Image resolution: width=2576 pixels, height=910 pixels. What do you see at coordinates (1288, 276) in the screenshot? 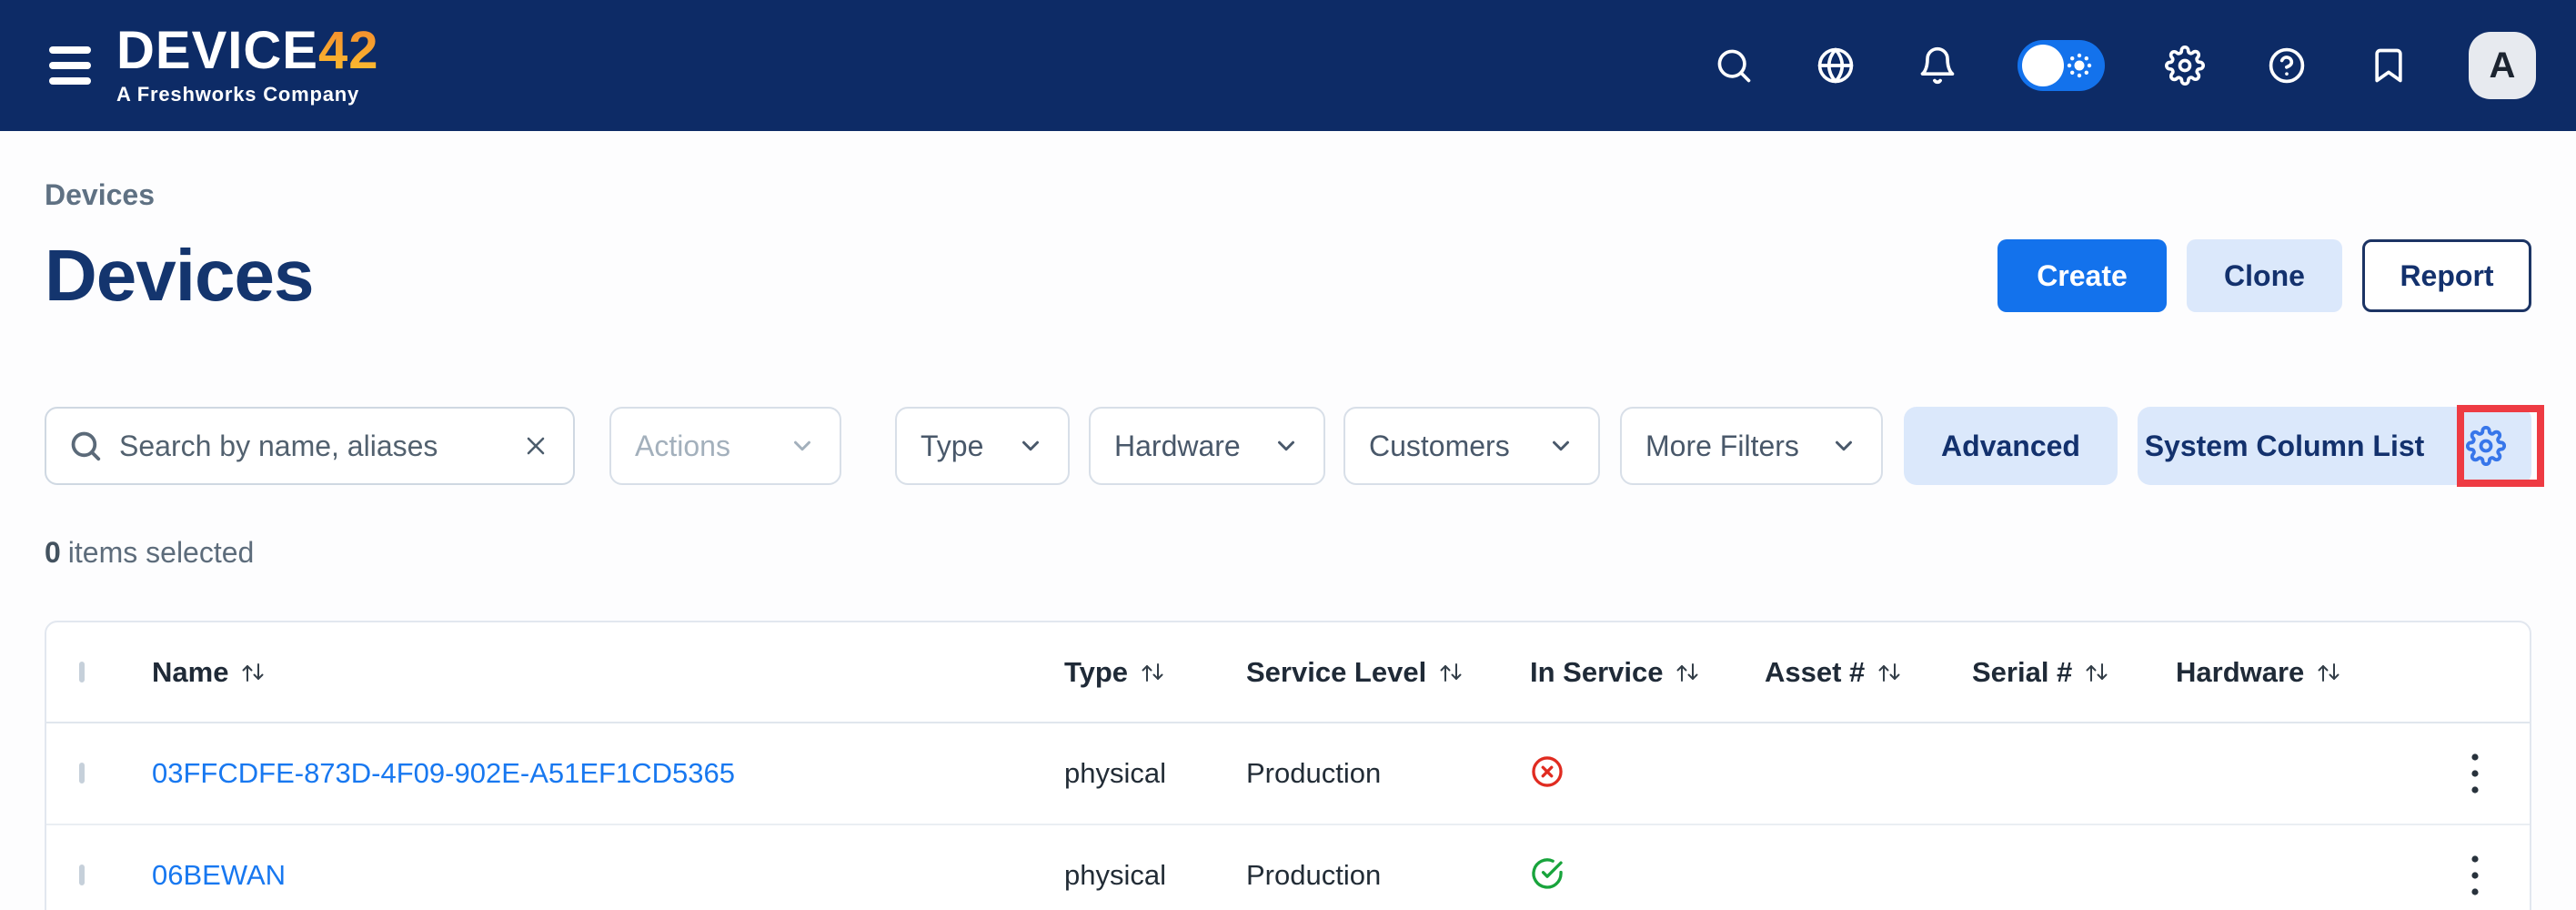
I see `title-row: Devices Create Clone Report` at bounding box center [1288, 276].